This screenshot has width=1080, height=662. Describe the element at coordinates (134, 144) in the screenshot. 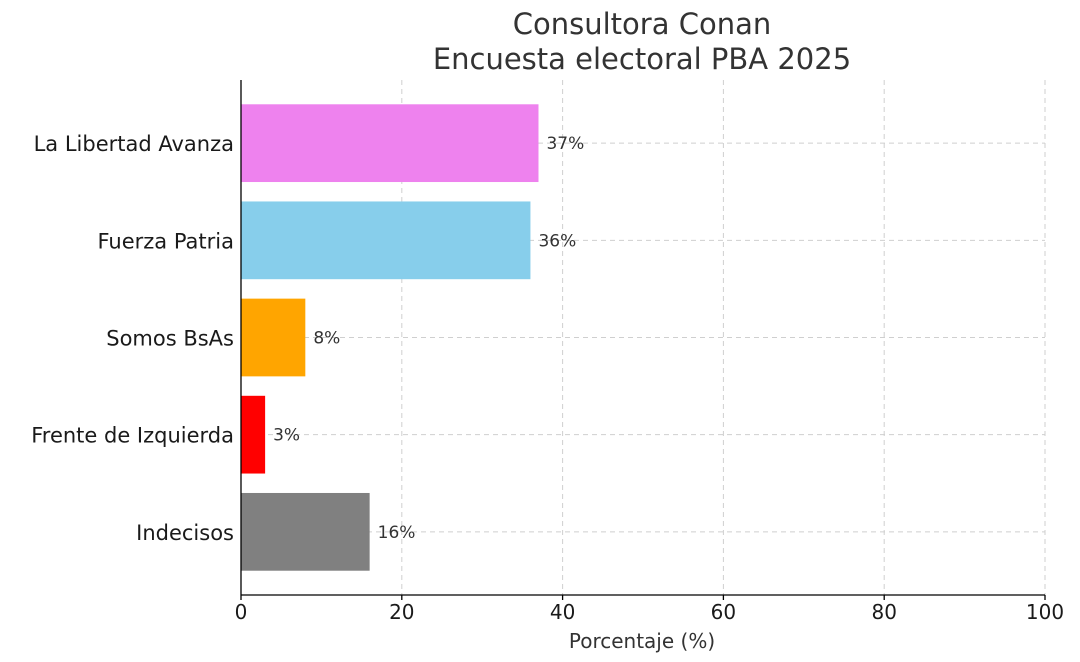

I see `category-label: La Libertad Avanza` at that location.